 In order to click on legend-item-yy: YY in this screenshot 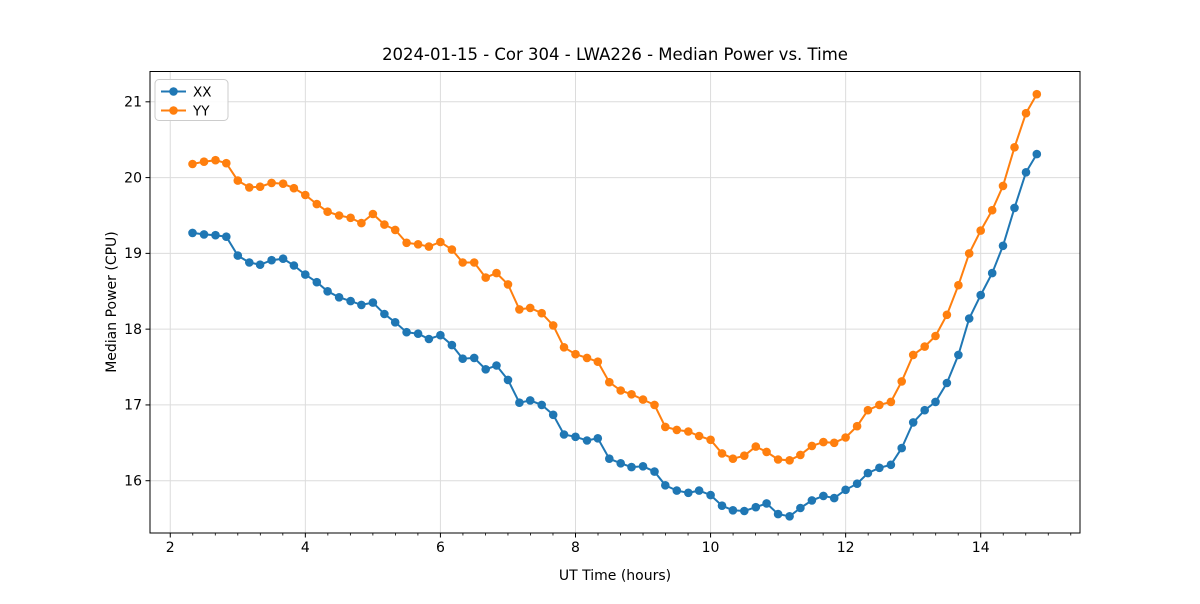, I will do `click(185, 111)`.